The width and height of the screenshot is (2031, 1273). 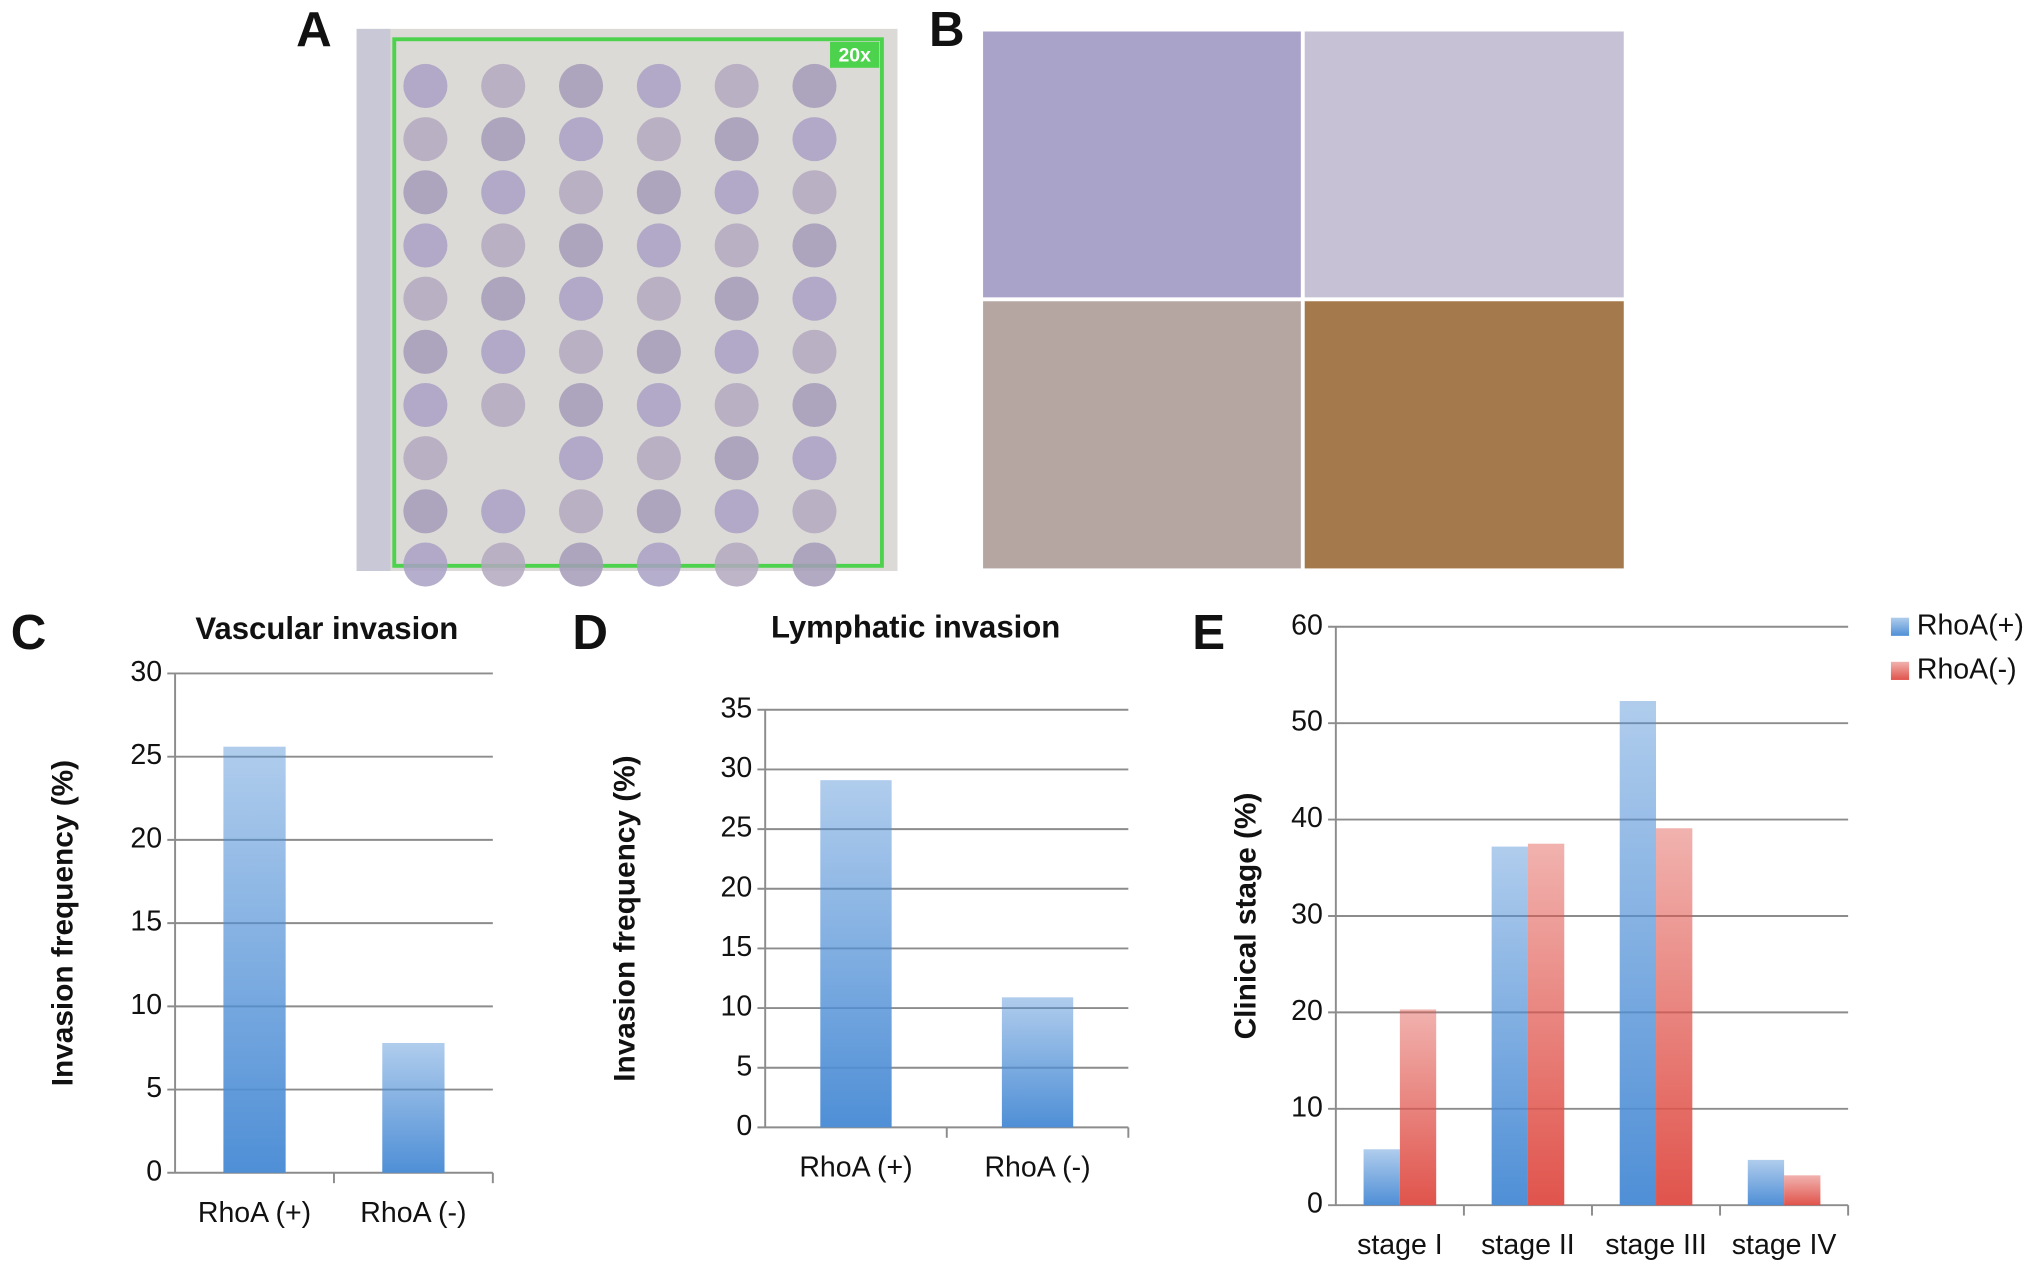 I want to click on legend-label: RhoA(-), so click(x=1967, y=669).